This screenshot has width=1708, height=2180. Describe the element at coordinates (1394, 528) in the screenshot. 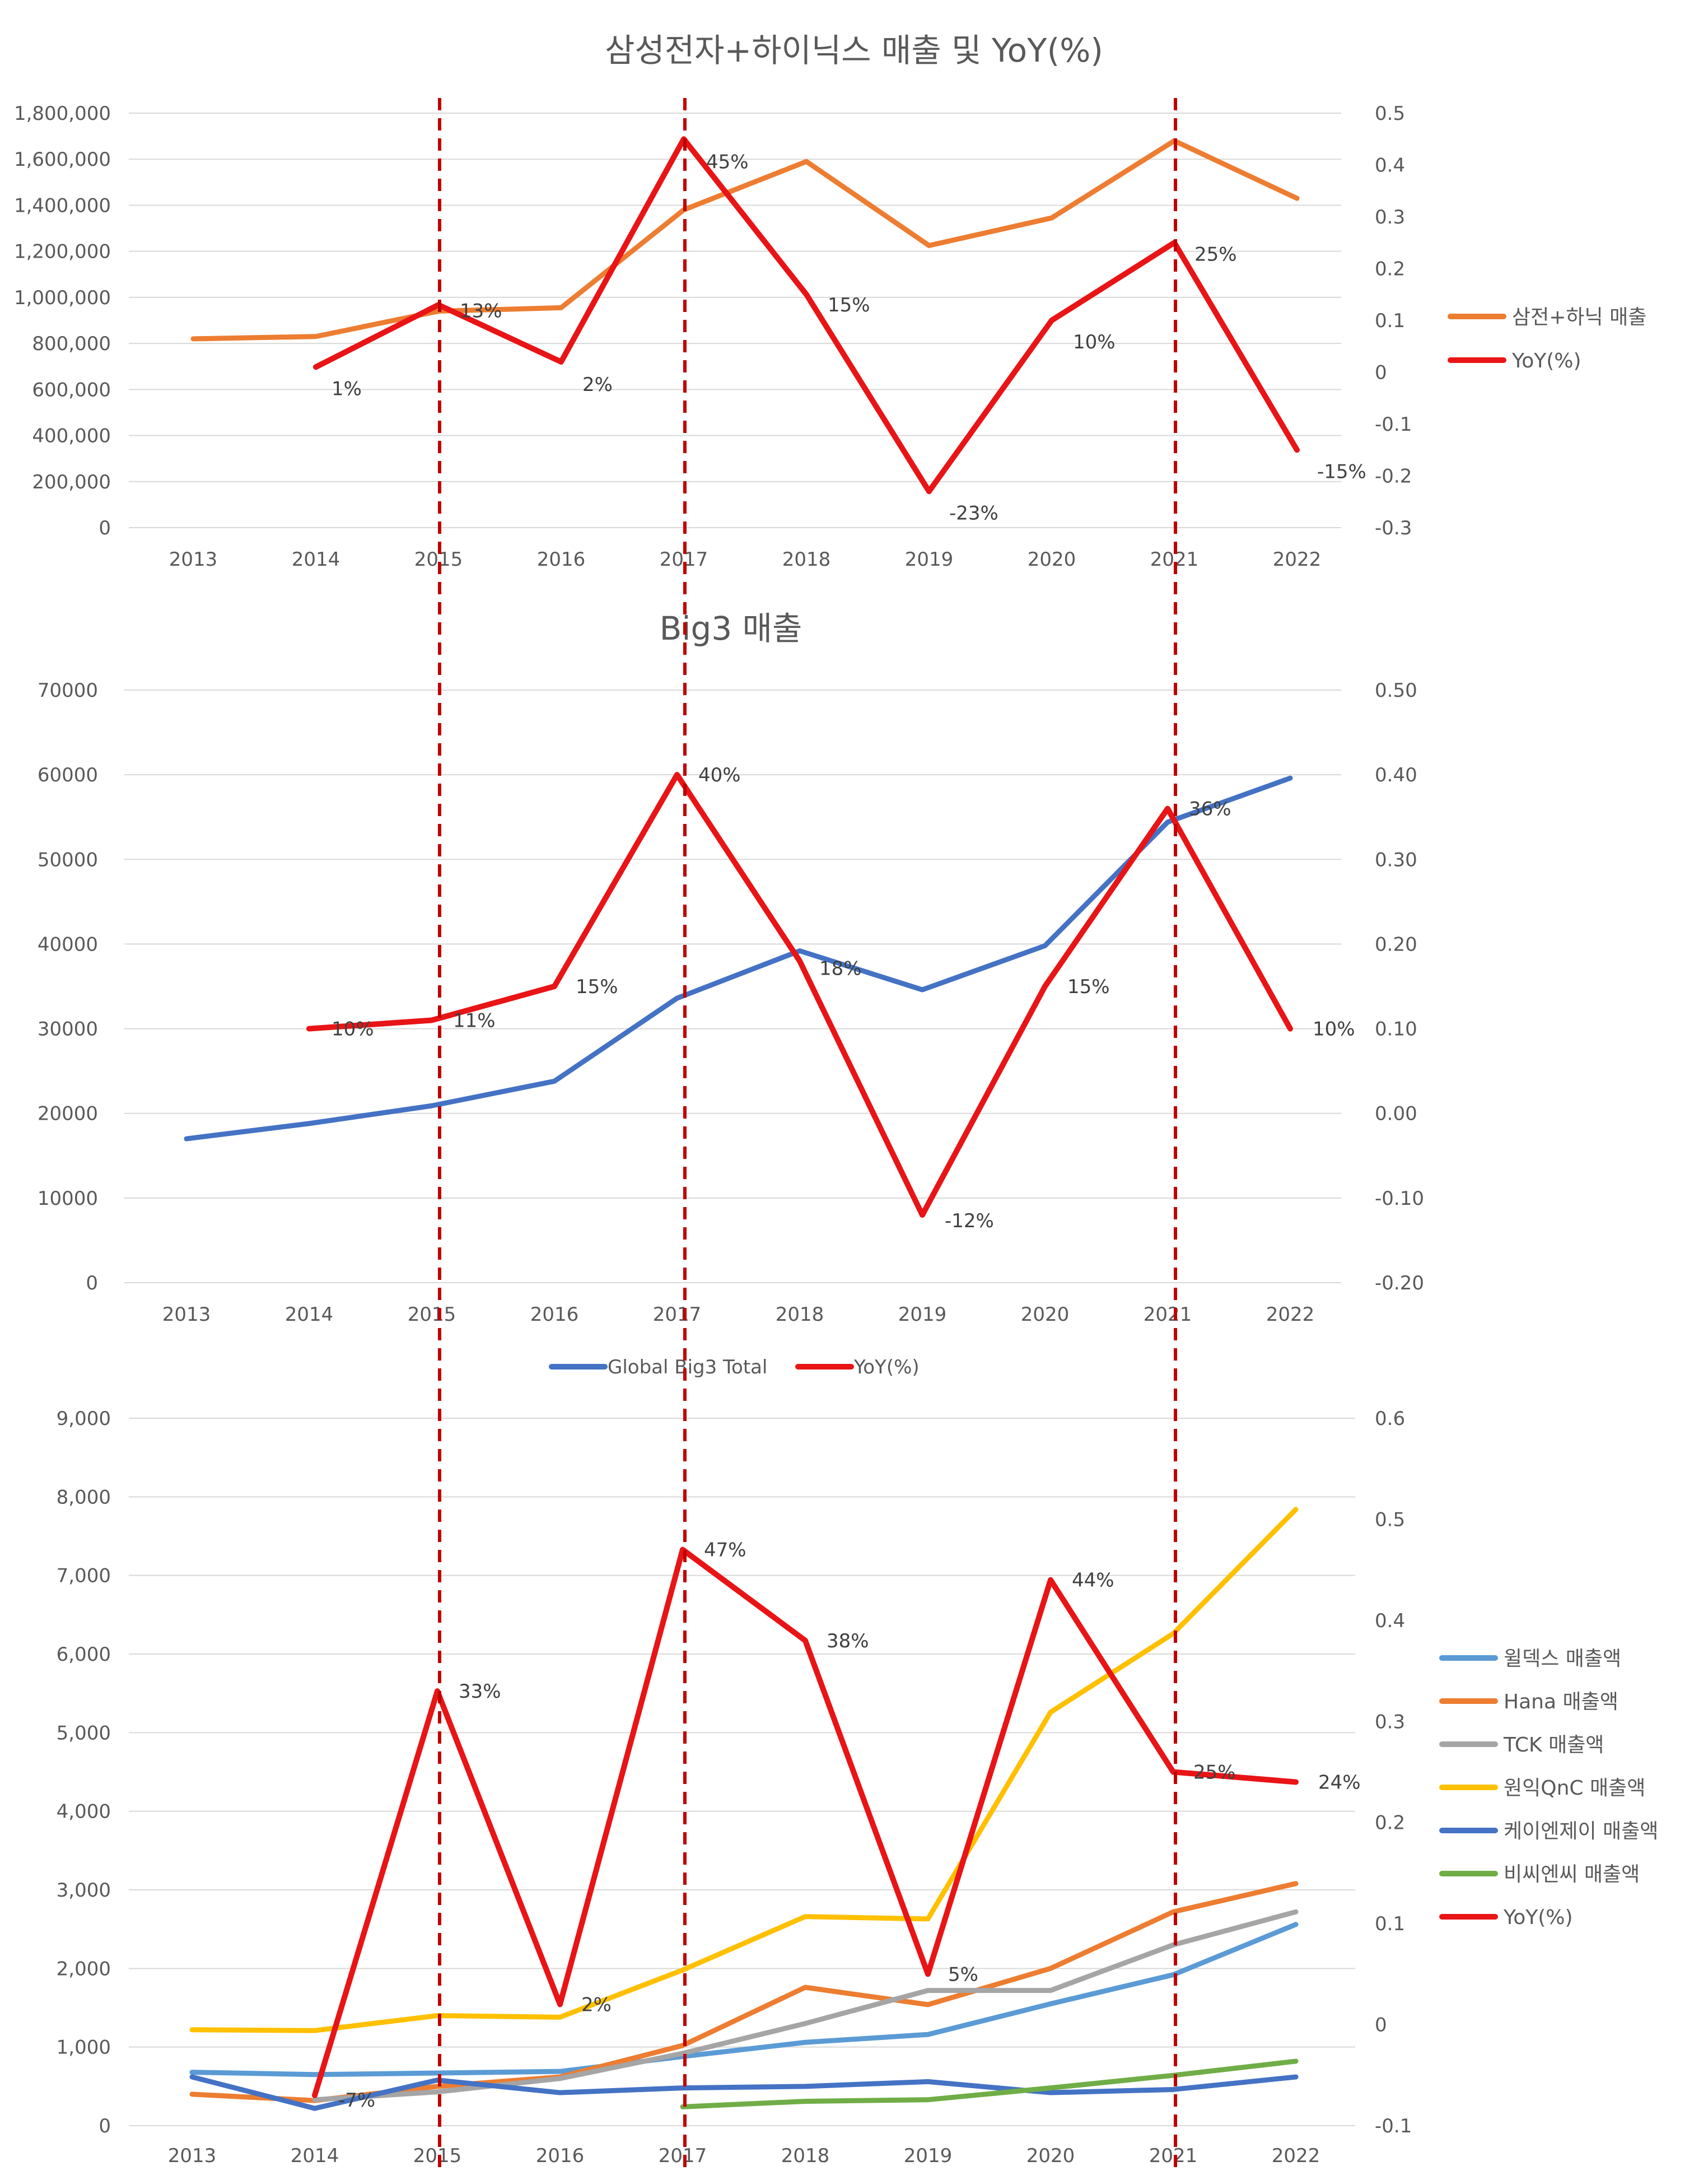

I see `y-tick-right: -0.3` at that location.